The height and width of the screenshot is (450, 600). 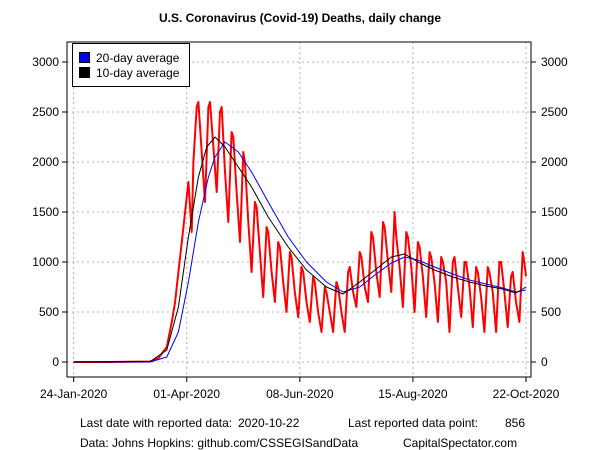 What do you see at coordinates (45, 262) in the screenshot?
I see `y-tick-label-left-2: 1000` at bounding box center [45, 262].